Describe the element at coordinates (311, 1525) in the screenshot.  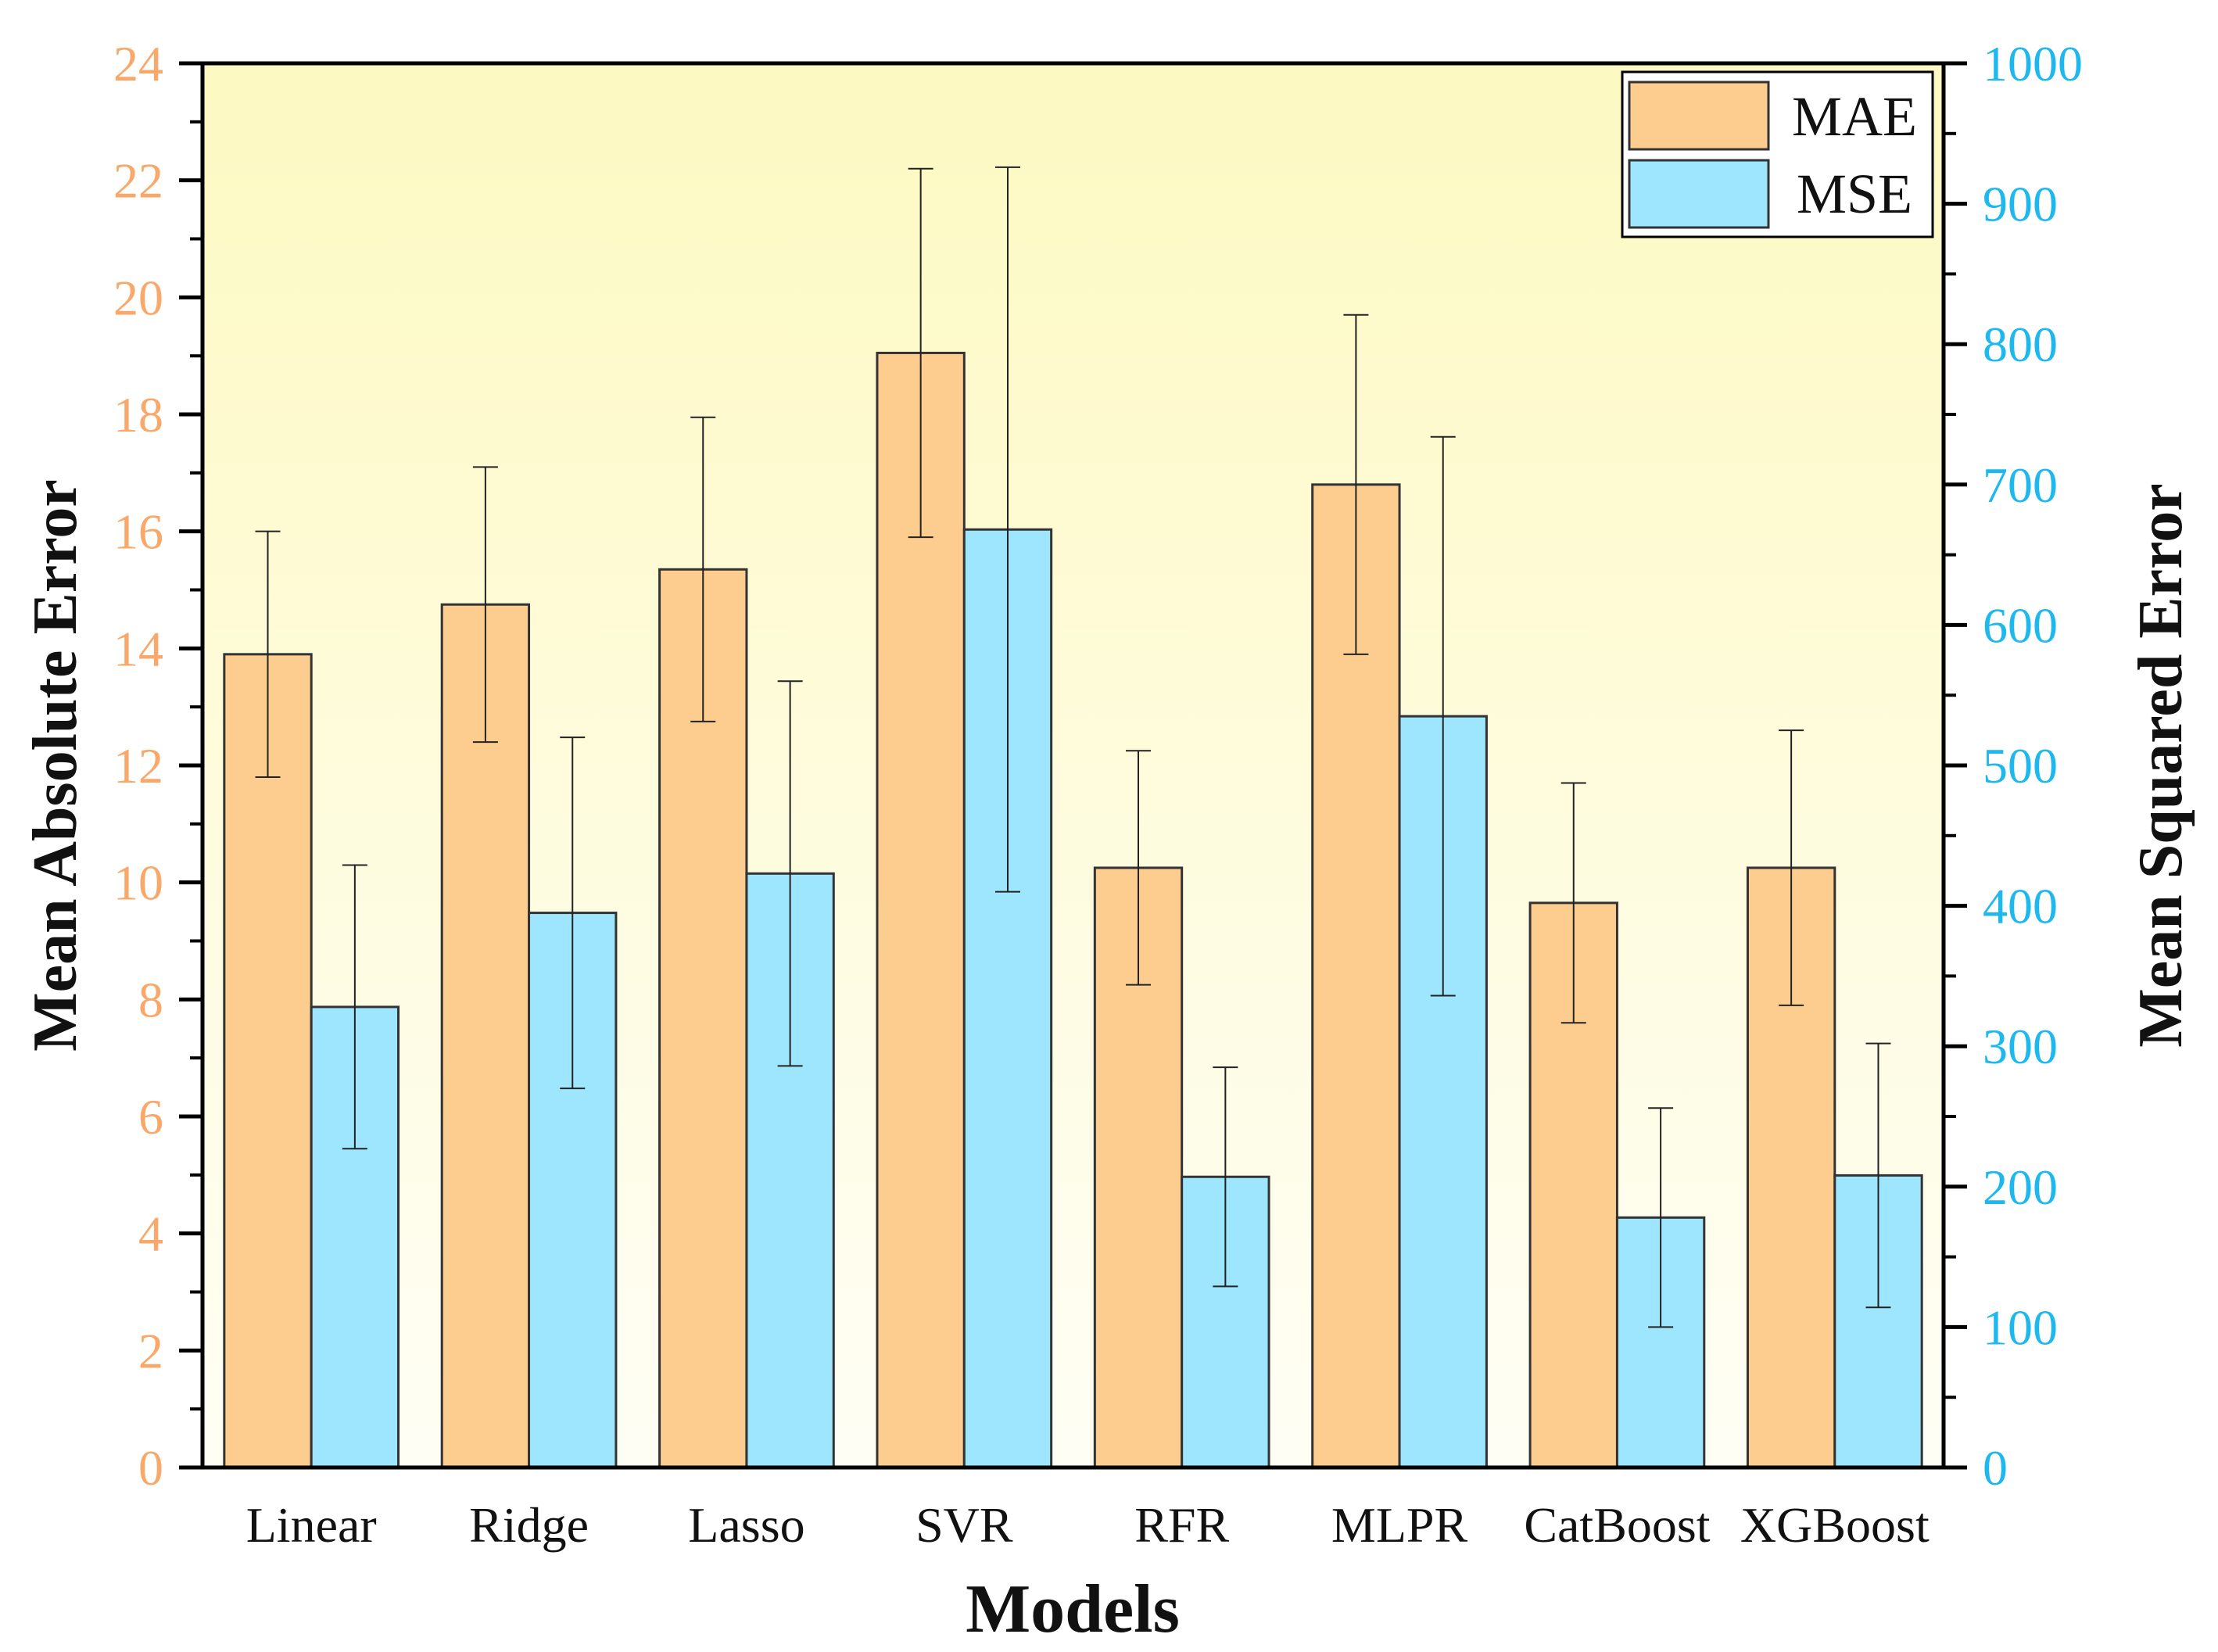
I see `x-tick-label-linear: Linear` at that location.